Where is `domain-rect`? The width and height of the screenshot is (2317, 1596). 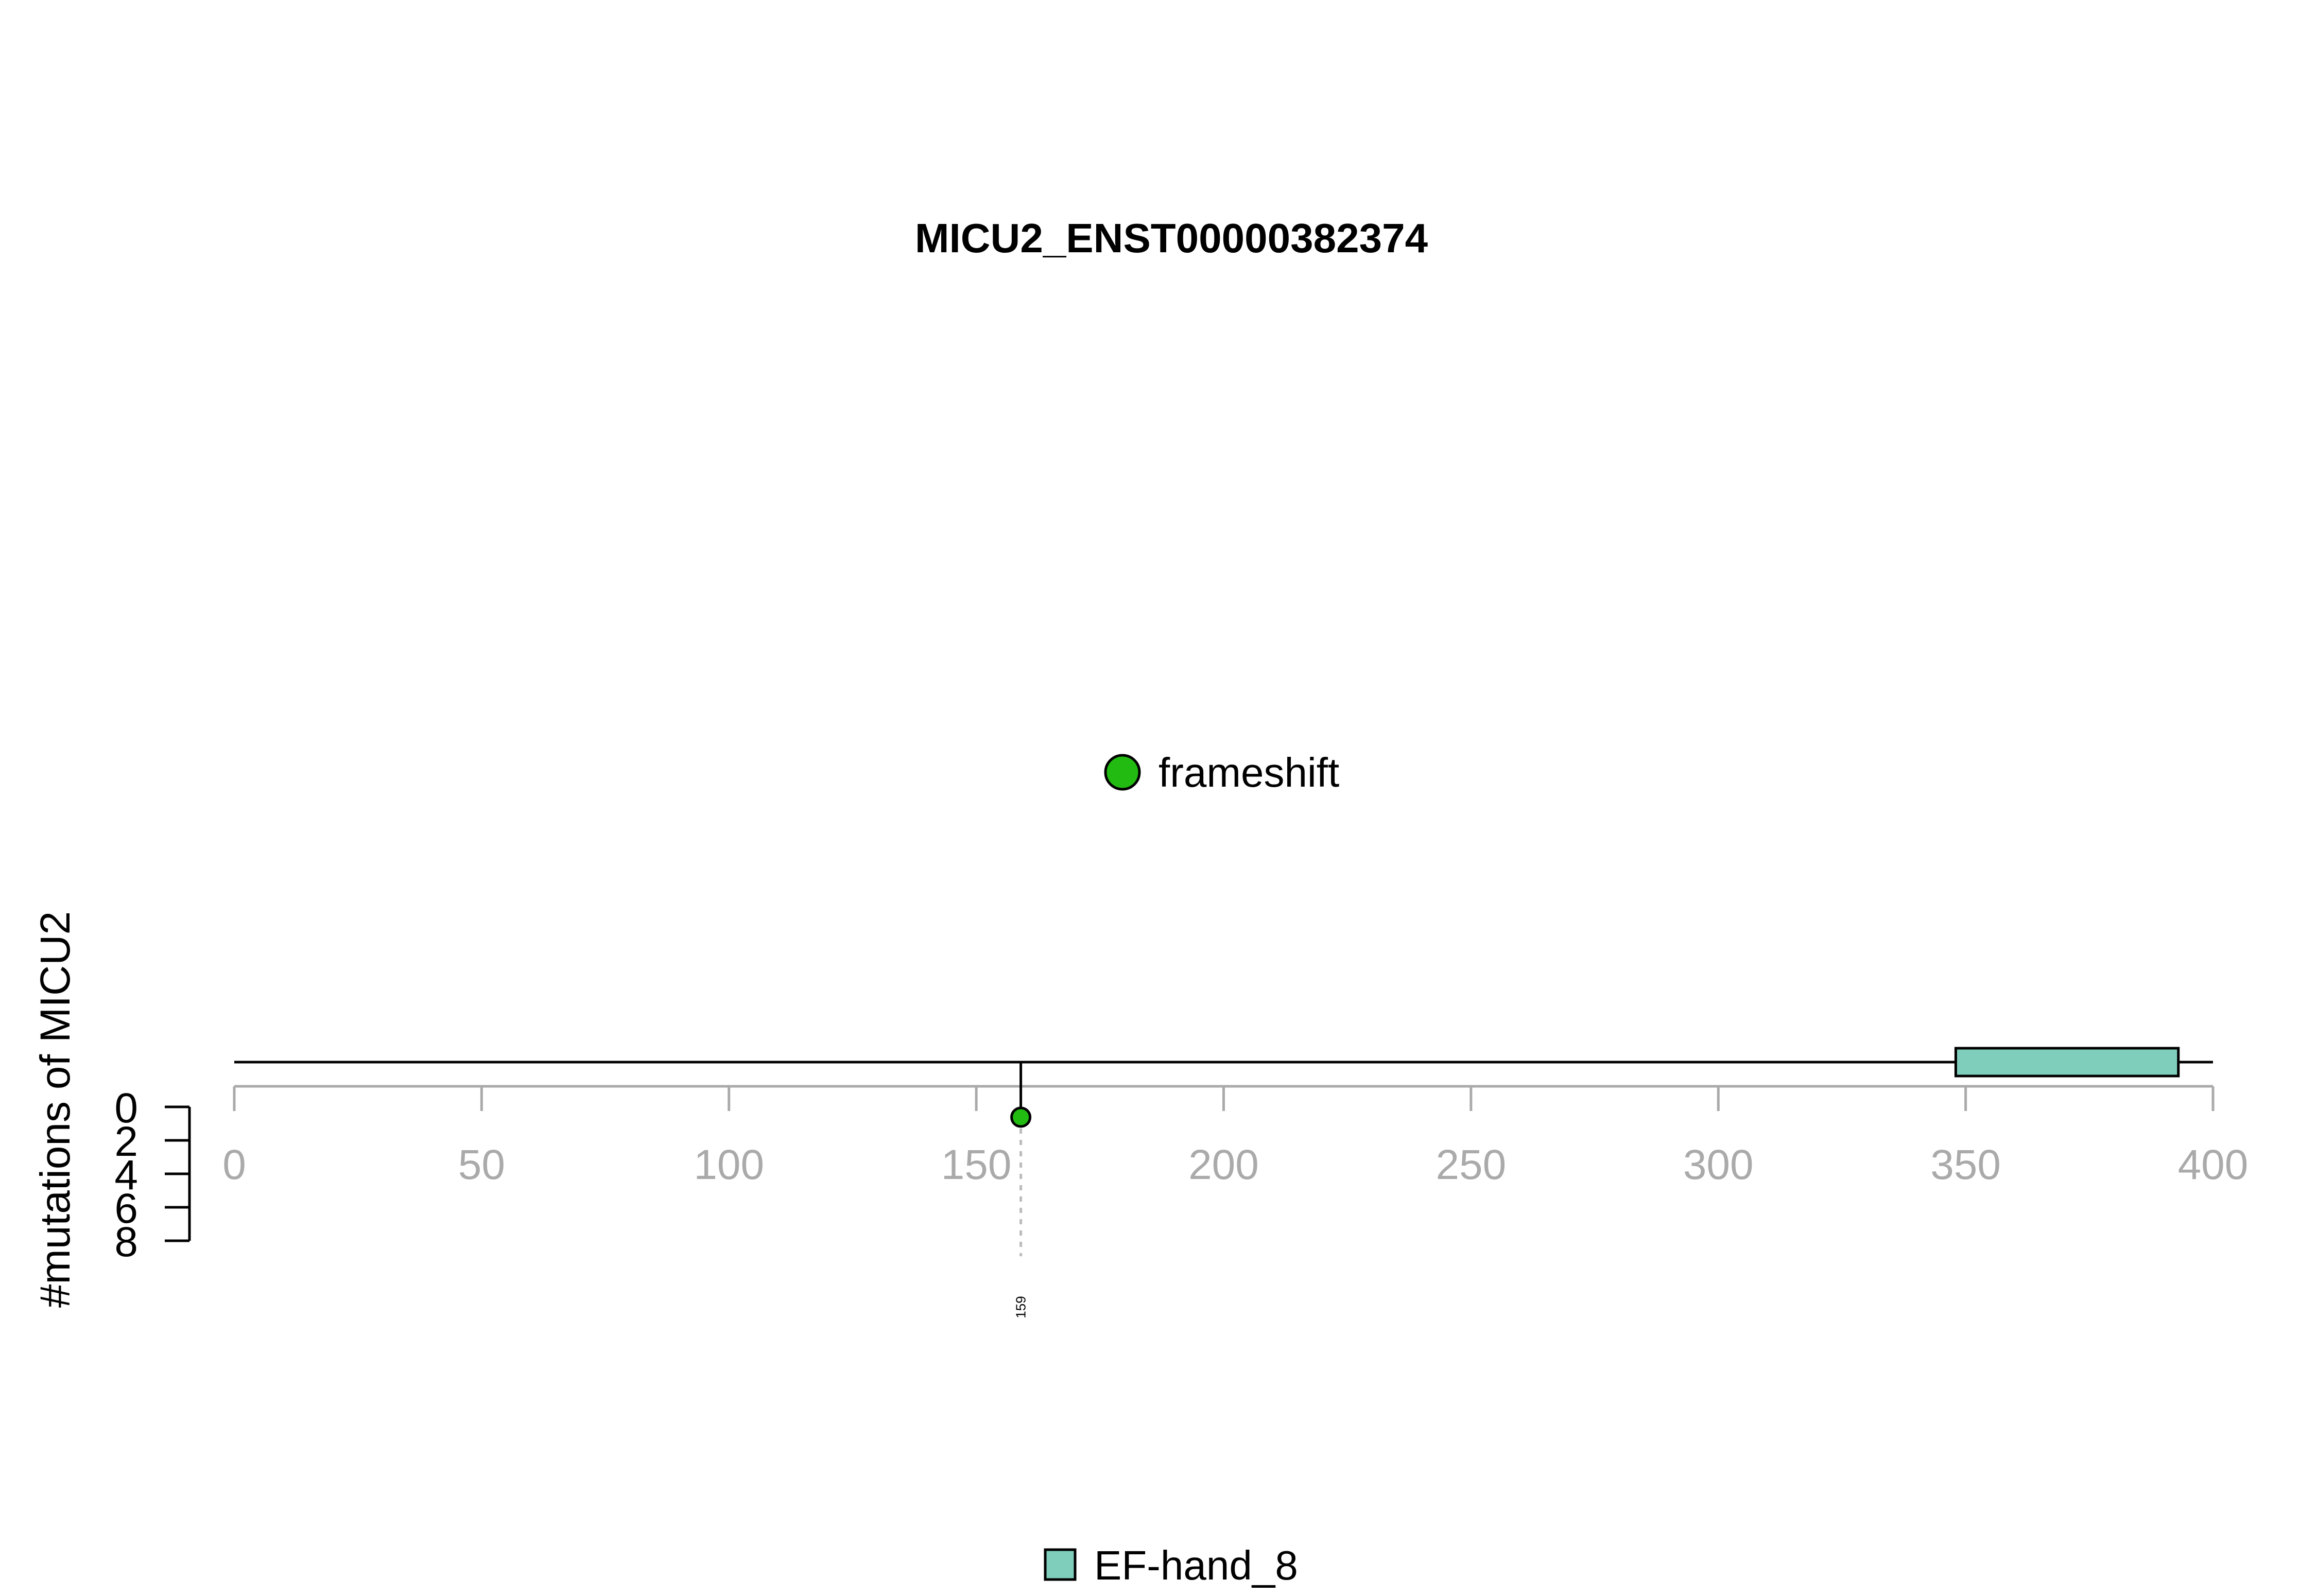 domain-rect is located at coordinates (2067, 1062).